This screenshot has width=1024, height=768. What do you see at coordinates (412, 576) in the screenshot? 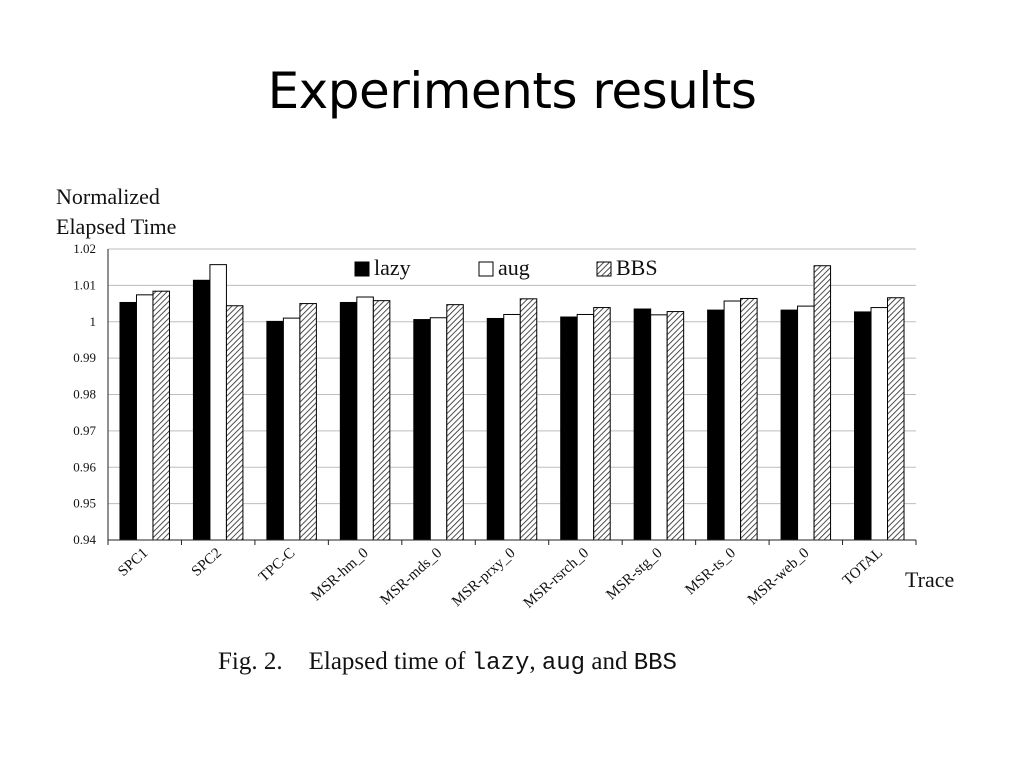
I see `x-tick-label: MSR-mds_0` at bounding box center [412, 576].